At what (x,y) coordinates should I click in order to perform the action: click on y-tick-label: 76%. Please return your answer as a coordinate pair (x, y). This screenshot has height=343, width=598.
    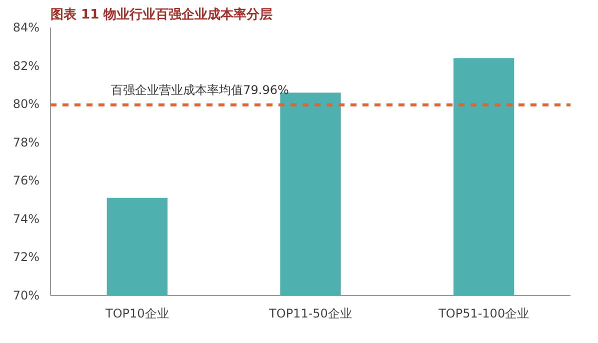
    Looking at the image, I should click on (26, 181).